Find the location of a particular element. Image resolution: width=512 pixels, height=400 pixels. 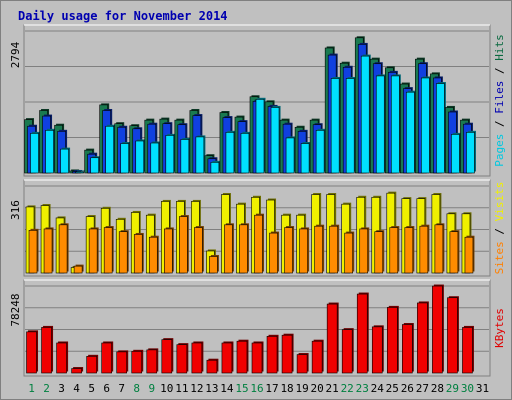

x-tick-label-day-19: 19 is located at coordinates (301, 388).